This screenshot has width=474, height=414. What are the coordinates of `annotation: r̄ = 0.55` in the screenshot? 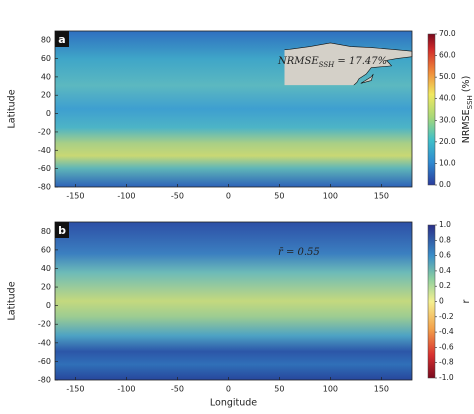 It's located at (299, 252).